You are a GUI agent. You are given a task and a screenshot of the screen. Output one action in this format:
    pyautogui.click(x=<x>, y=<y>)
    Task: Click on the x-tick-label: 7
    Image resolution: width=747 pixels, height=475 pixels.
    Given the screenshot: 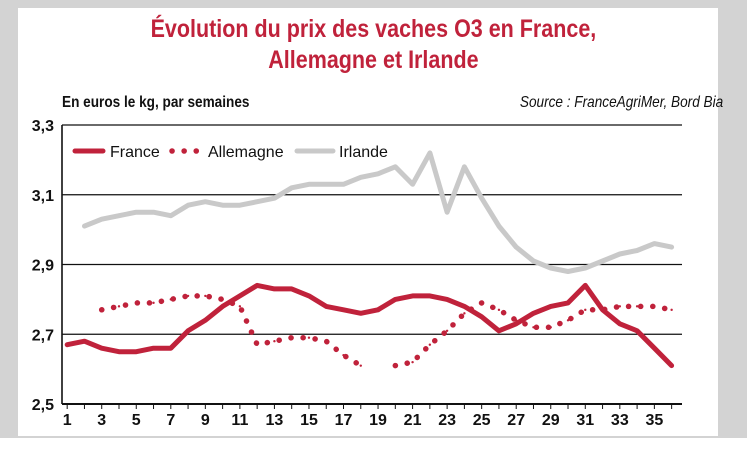 What is the action you would take?
    pyautogui.click(x=170, y=420)
    